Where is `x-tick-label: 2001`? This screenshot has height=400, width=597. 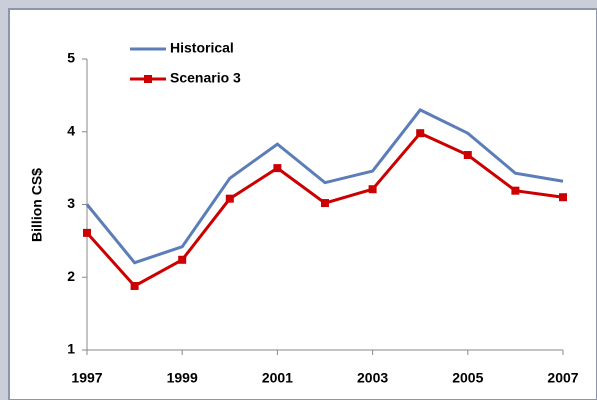 x-tick-label: 2001 is located at coordinates (277, 378).